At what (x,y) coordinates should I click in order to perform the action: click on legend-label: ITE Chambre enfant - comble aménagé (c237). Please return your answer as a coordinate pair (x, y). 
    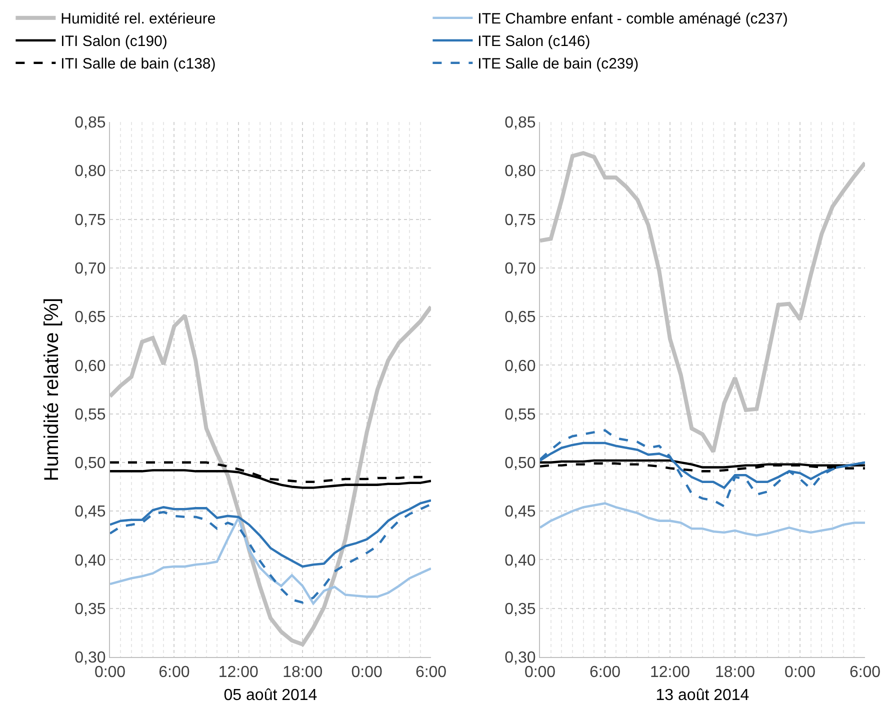
    Looking at the image, I should click on (633, 19).